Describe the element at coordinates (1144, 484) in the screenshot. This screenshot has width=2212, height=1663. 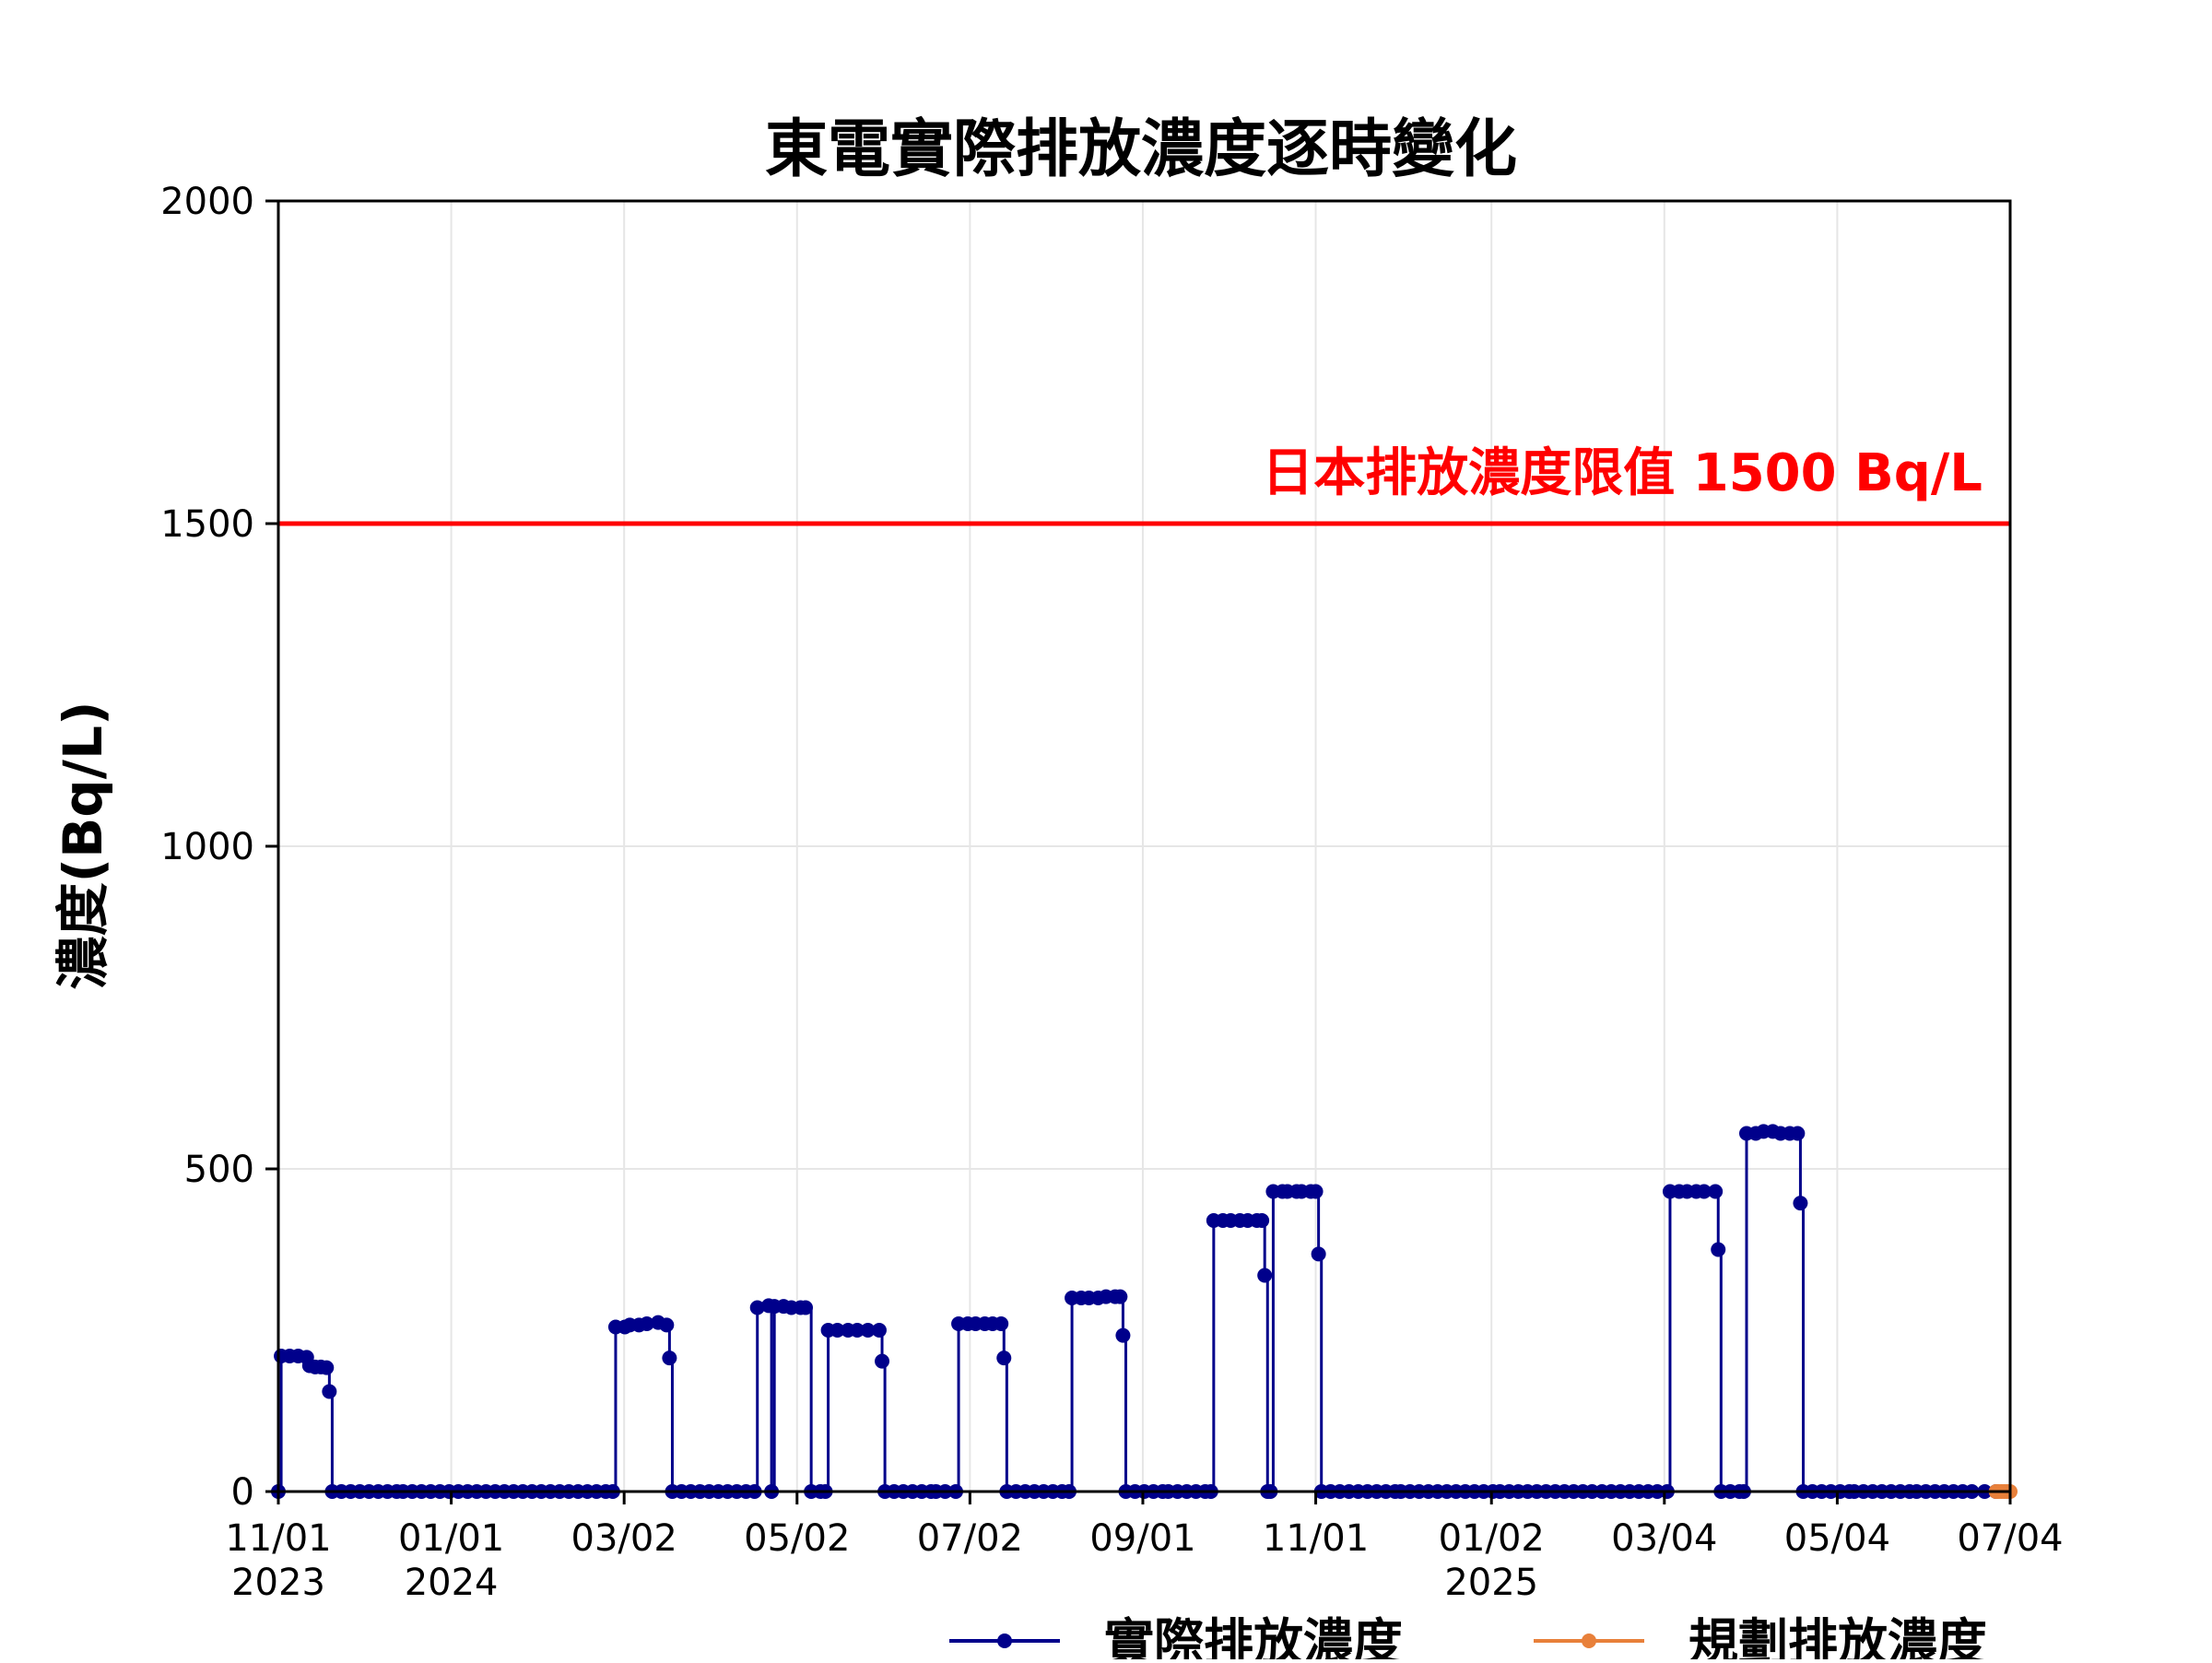
I see `threshold: 日本排放濃度限值 1500 Bq/L` at that location.